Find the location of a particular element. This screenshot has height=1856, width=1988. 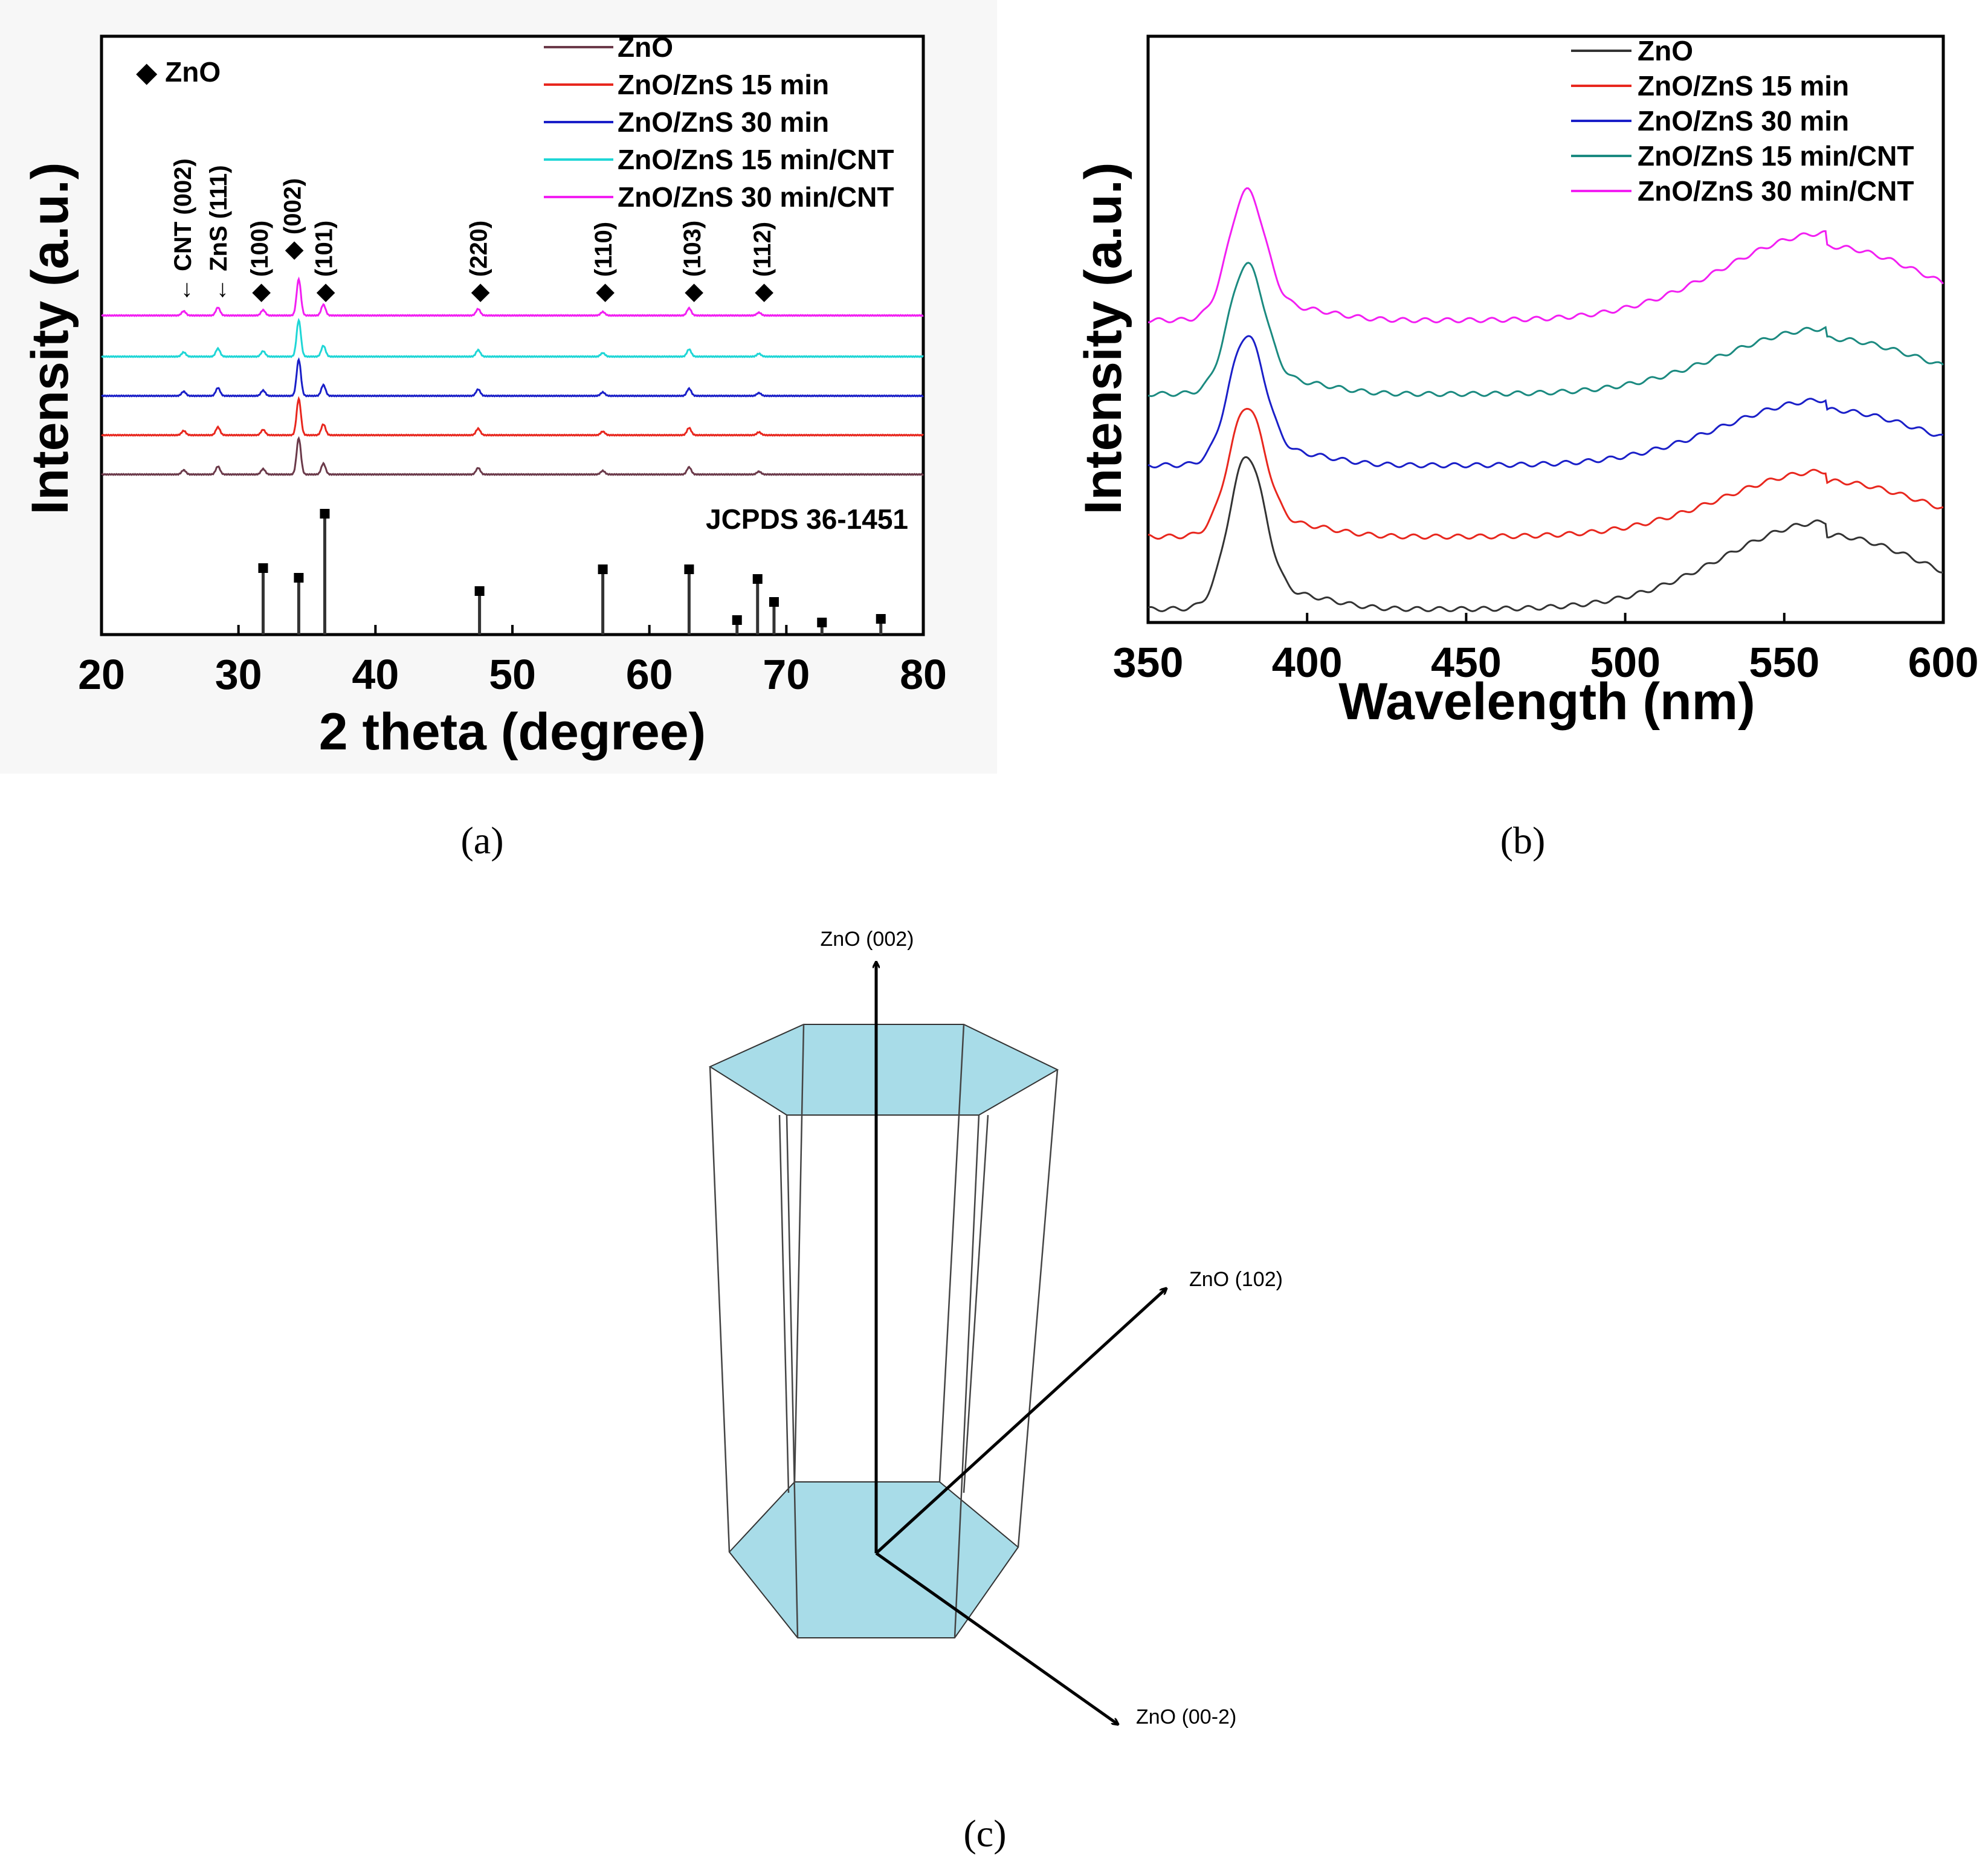

peak-annotation: ◆ (100) is located at coordinates (260, 261).